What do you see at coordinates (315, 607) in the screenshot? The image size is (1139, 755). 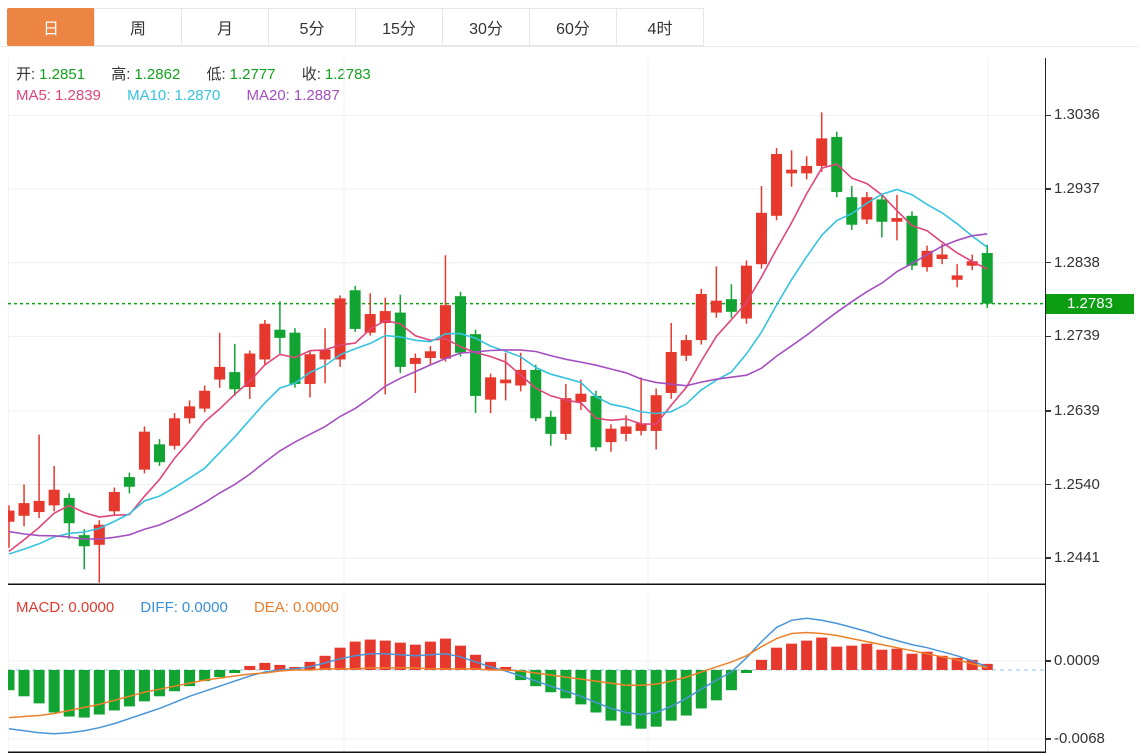 I see `dea-value: 0.0000` at bounding box center [315, 607].